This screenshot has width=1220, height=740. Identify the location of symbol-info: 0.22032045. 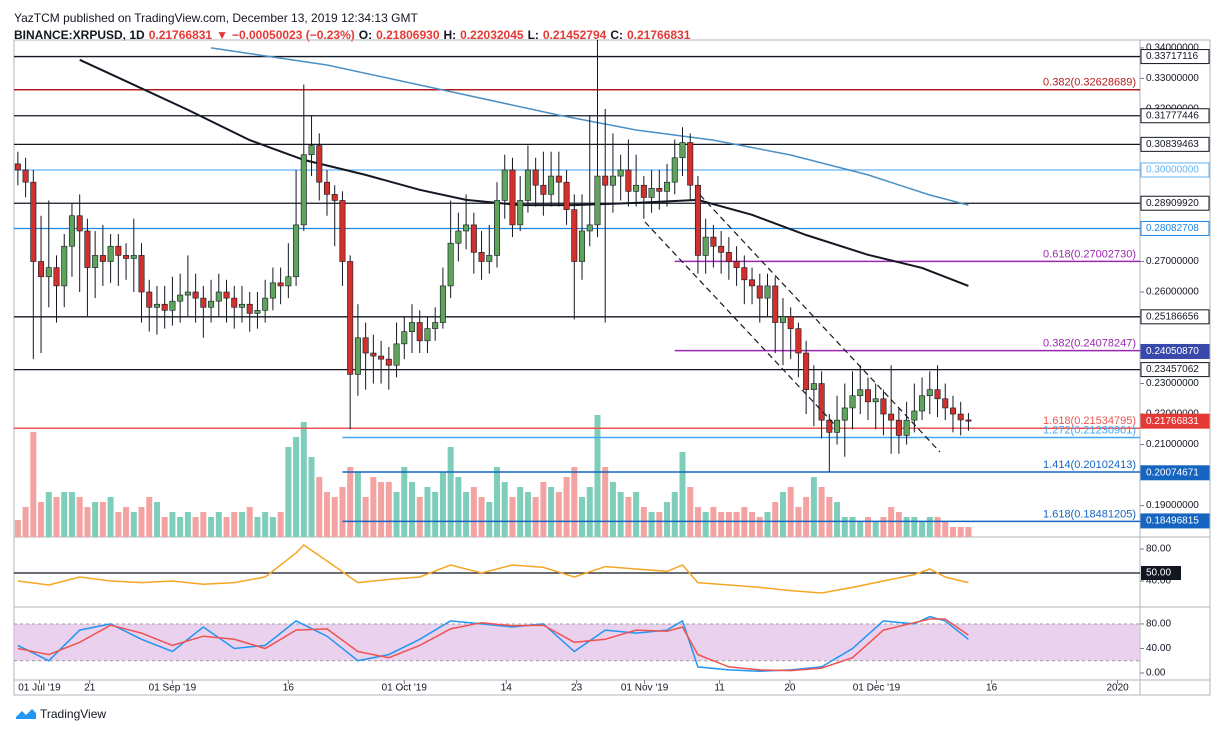
(492, 35).